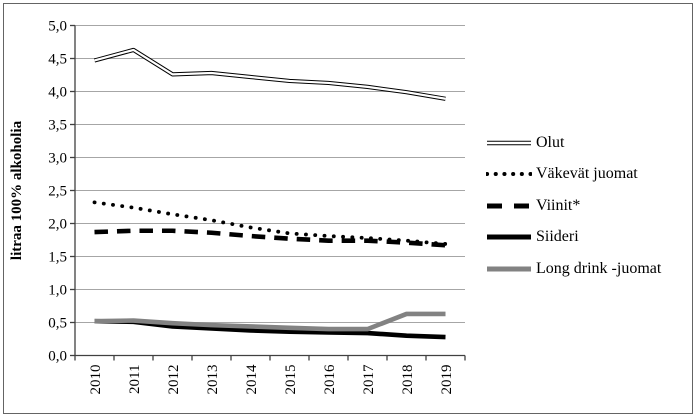  What do you see at coordinates (57, 27) in the screenshot?
I see `y-tick-label: 5,0` at bounding box center [57, 27].